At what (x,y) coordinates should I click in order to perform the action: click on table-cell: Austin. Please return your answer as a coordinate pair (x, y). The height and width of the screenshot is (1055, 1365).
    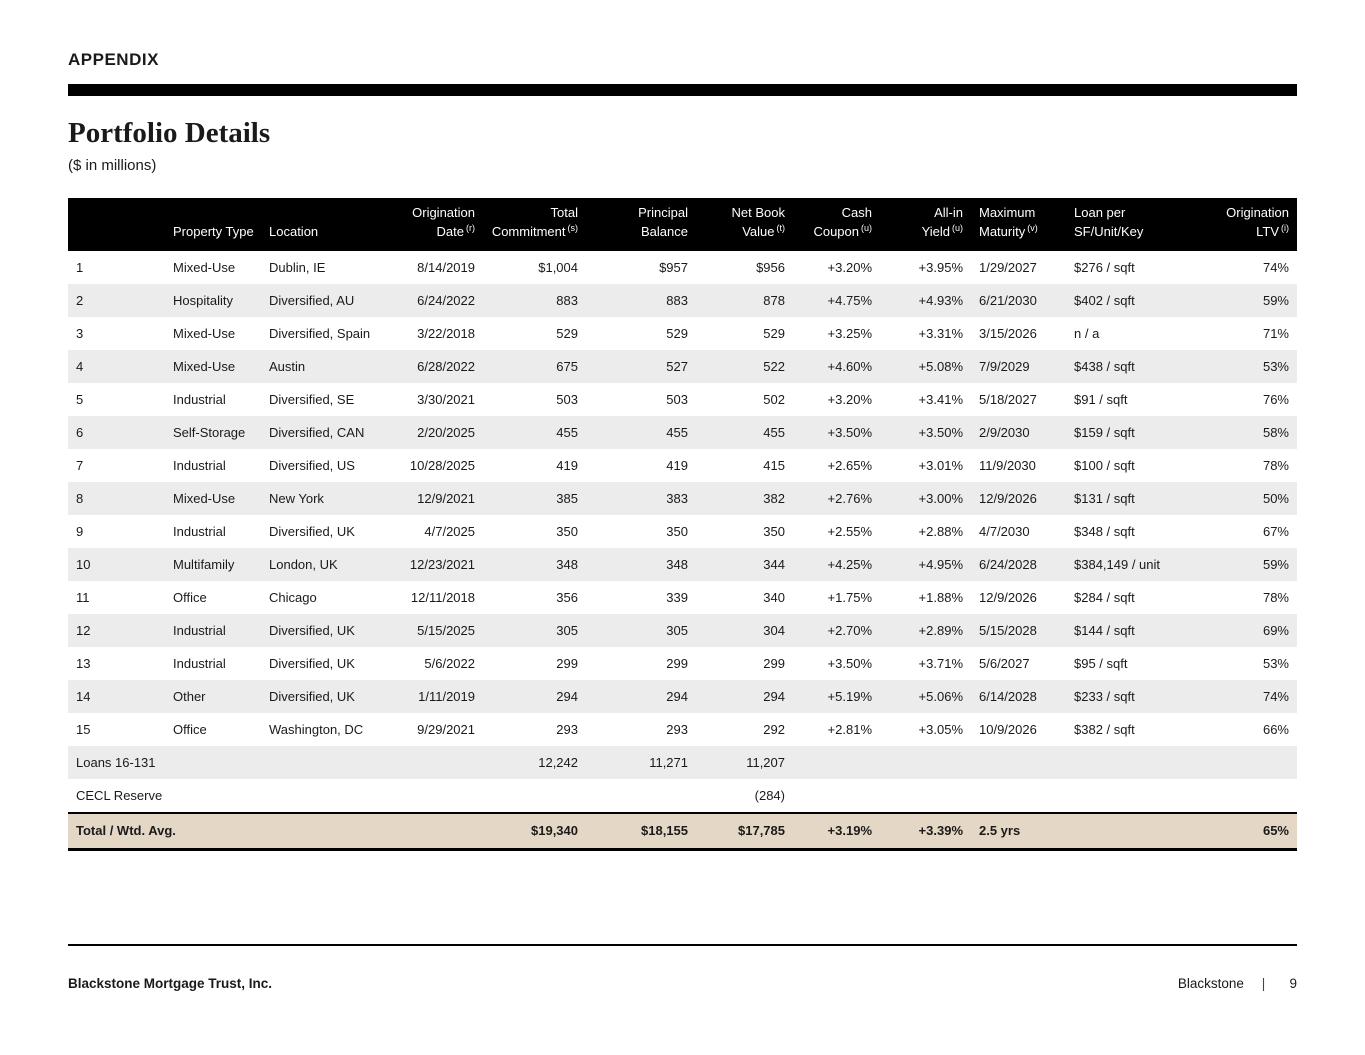
    Looking at the image, I should click on (287, 366).